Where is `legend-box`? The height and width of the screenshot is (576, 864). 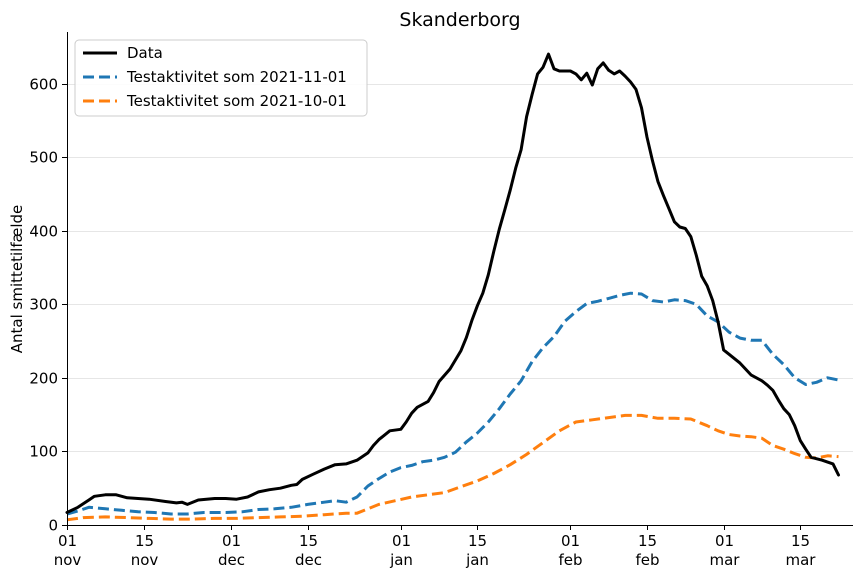 legend-box is located at coordinates (221, 78).